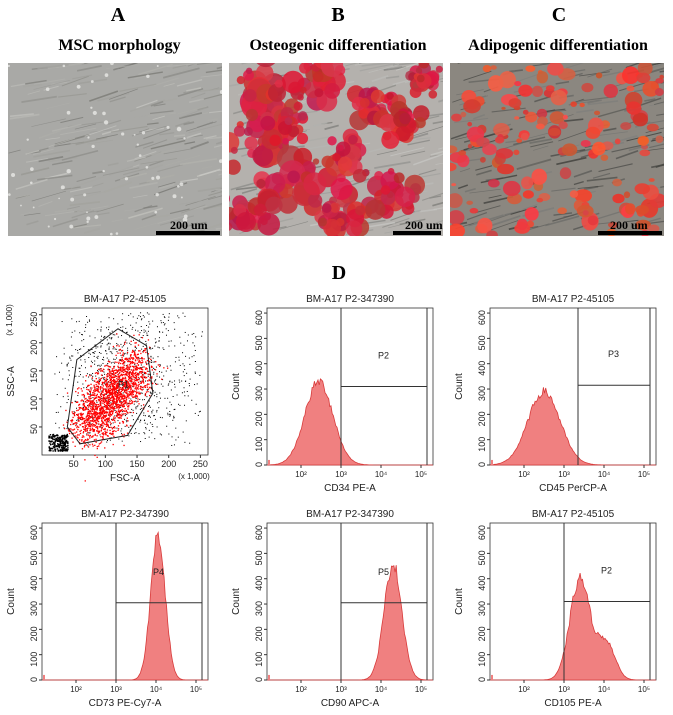 This screenshot has width=673, height=715. Describe the element at coordinates (248, 131) in the screenshot. I see `mineral-deposit` at that location.